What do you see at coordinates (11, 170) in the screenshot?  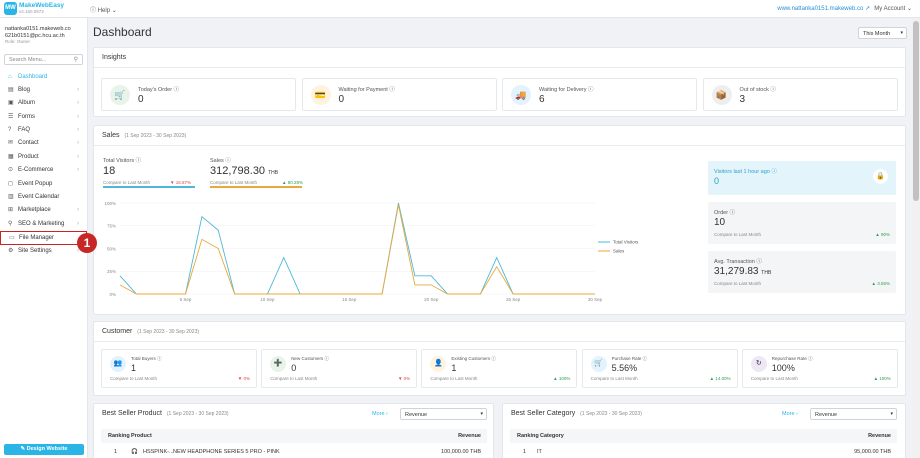 I see `ecommerce-icon: ⊙` at bounding box center [11, 170].